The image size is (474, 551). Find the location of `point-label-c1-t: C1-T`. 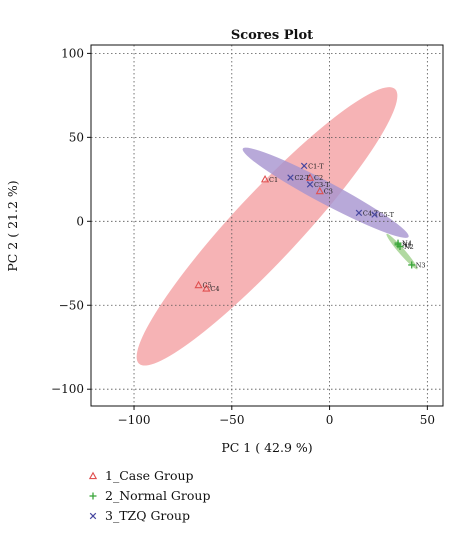

point-label-c1-t: C1-T is located at coordinates (316, 166).